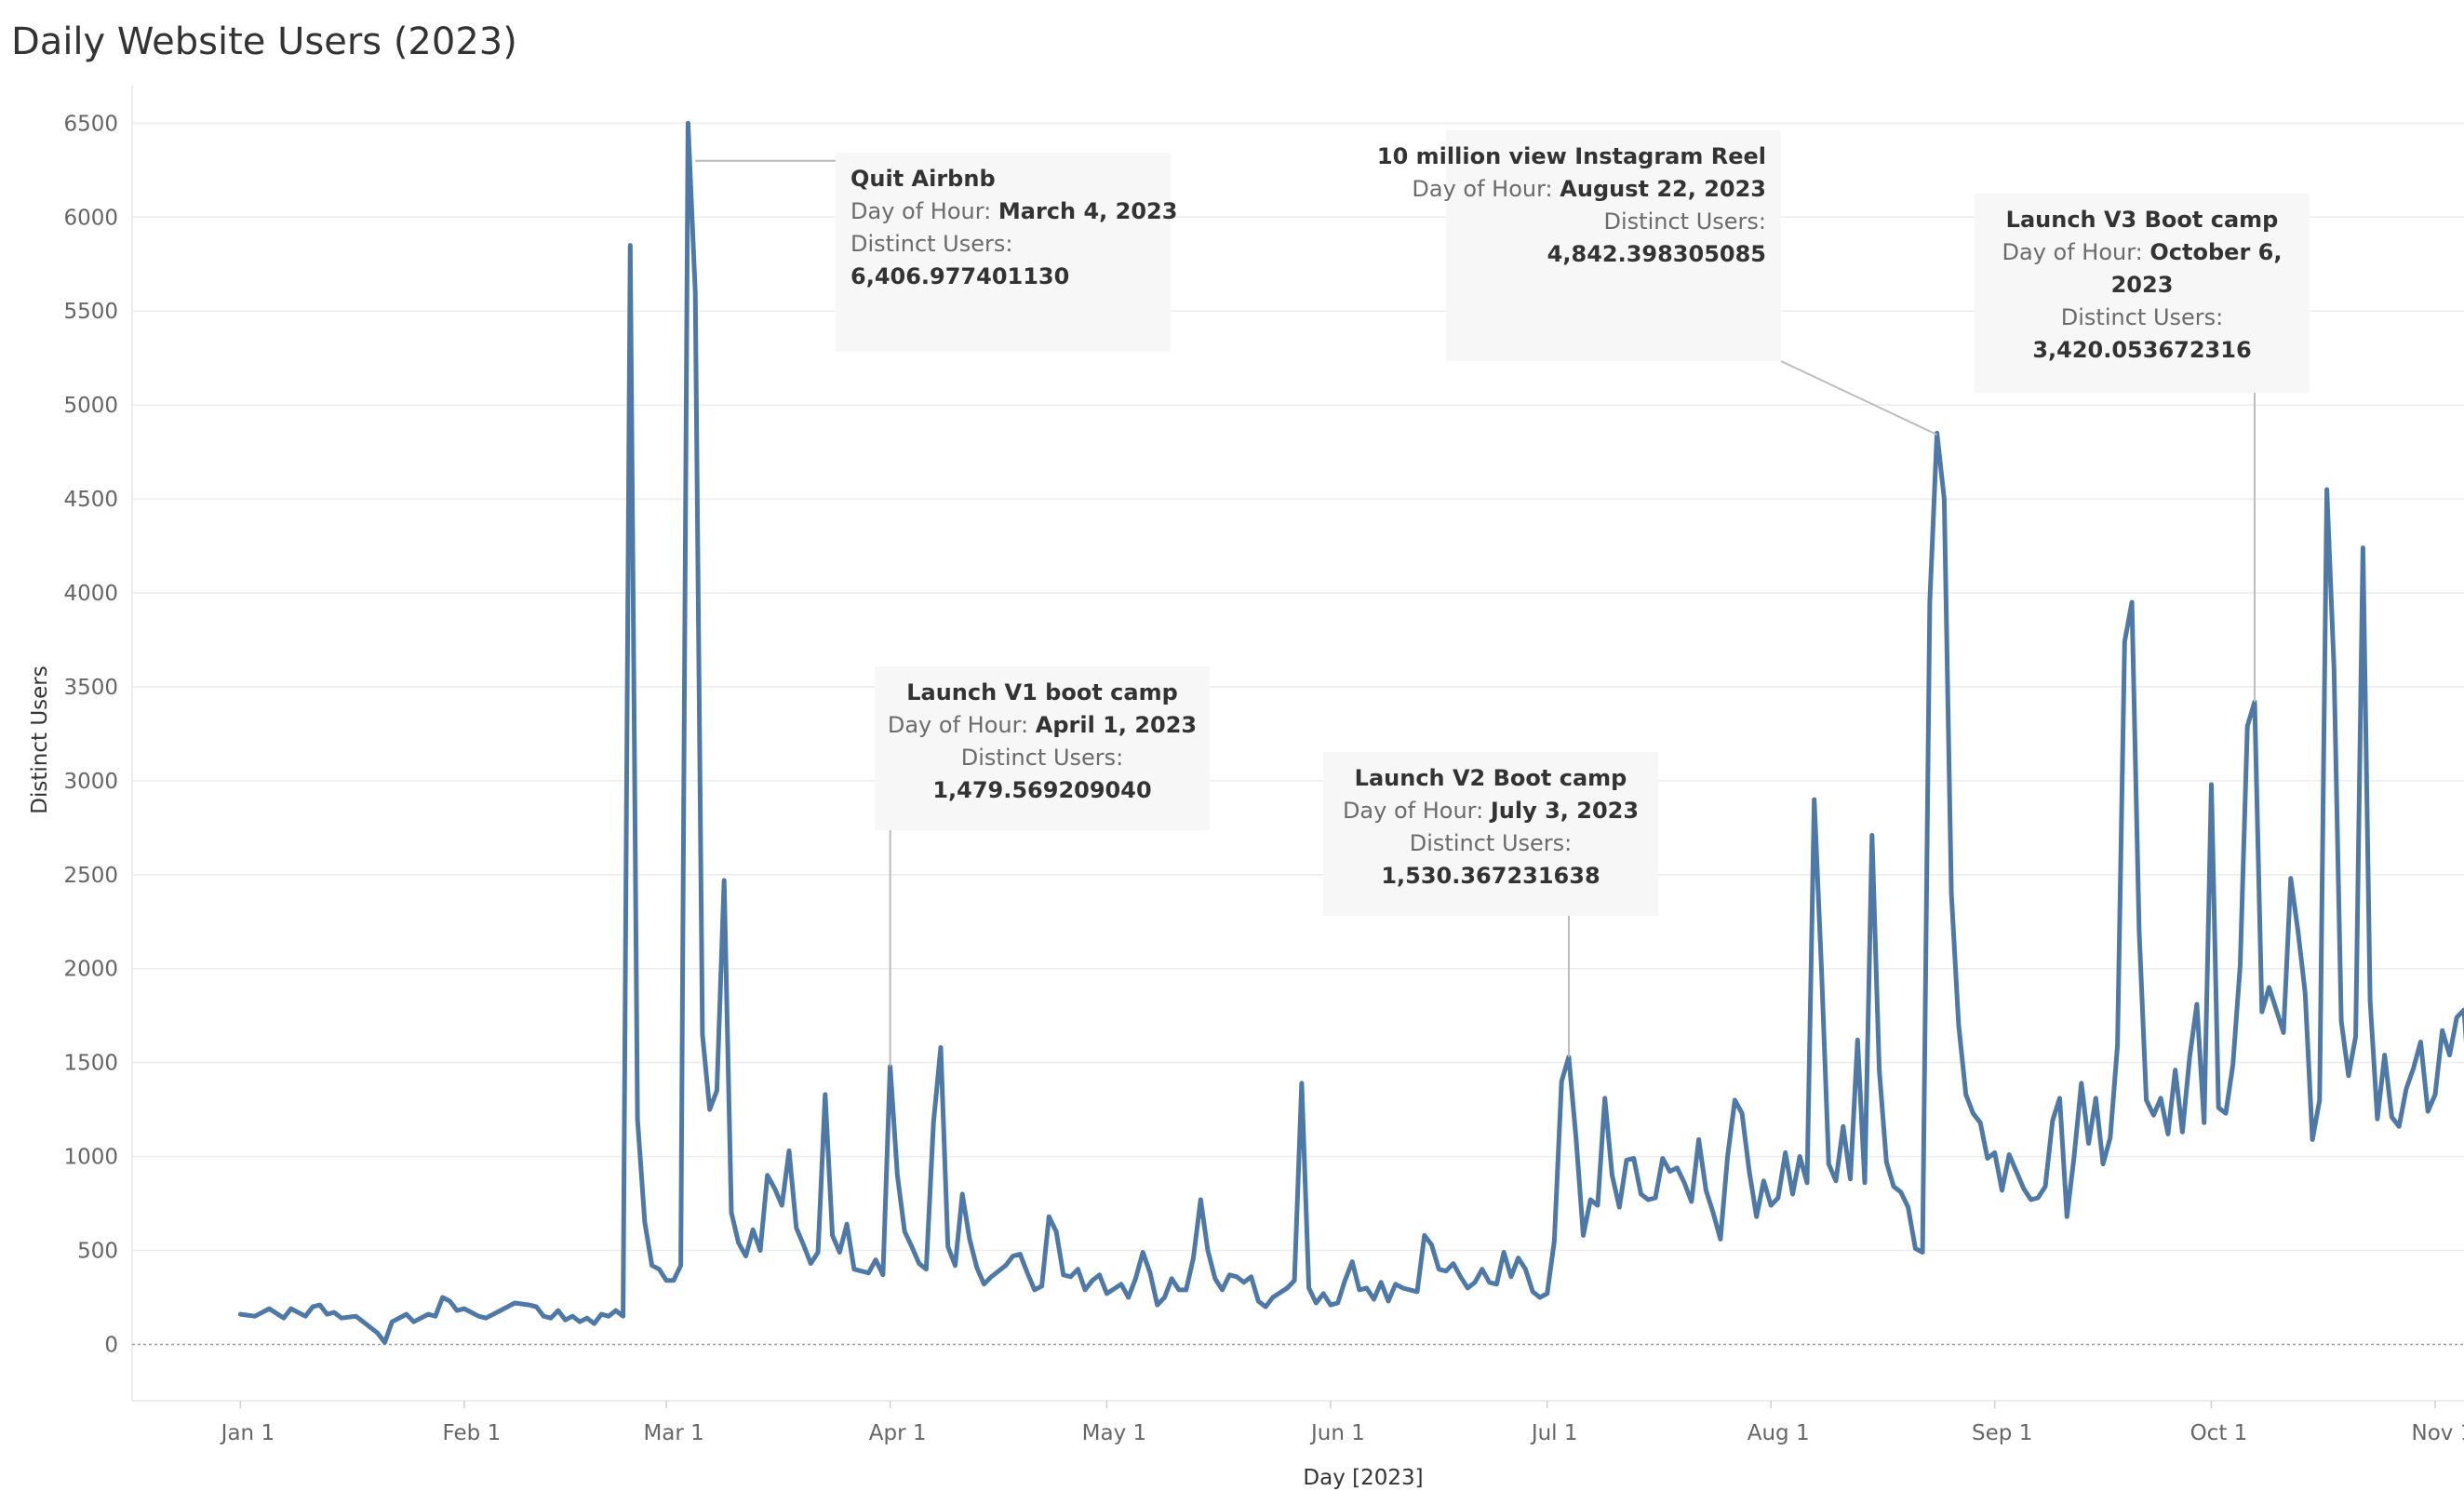 The width and height of the screenshot is (2464, 1491). What do you see at coordinates (90, 312) in the screenshot?
I see `y-tick-label: 5500` at bounding box center [90, 312].